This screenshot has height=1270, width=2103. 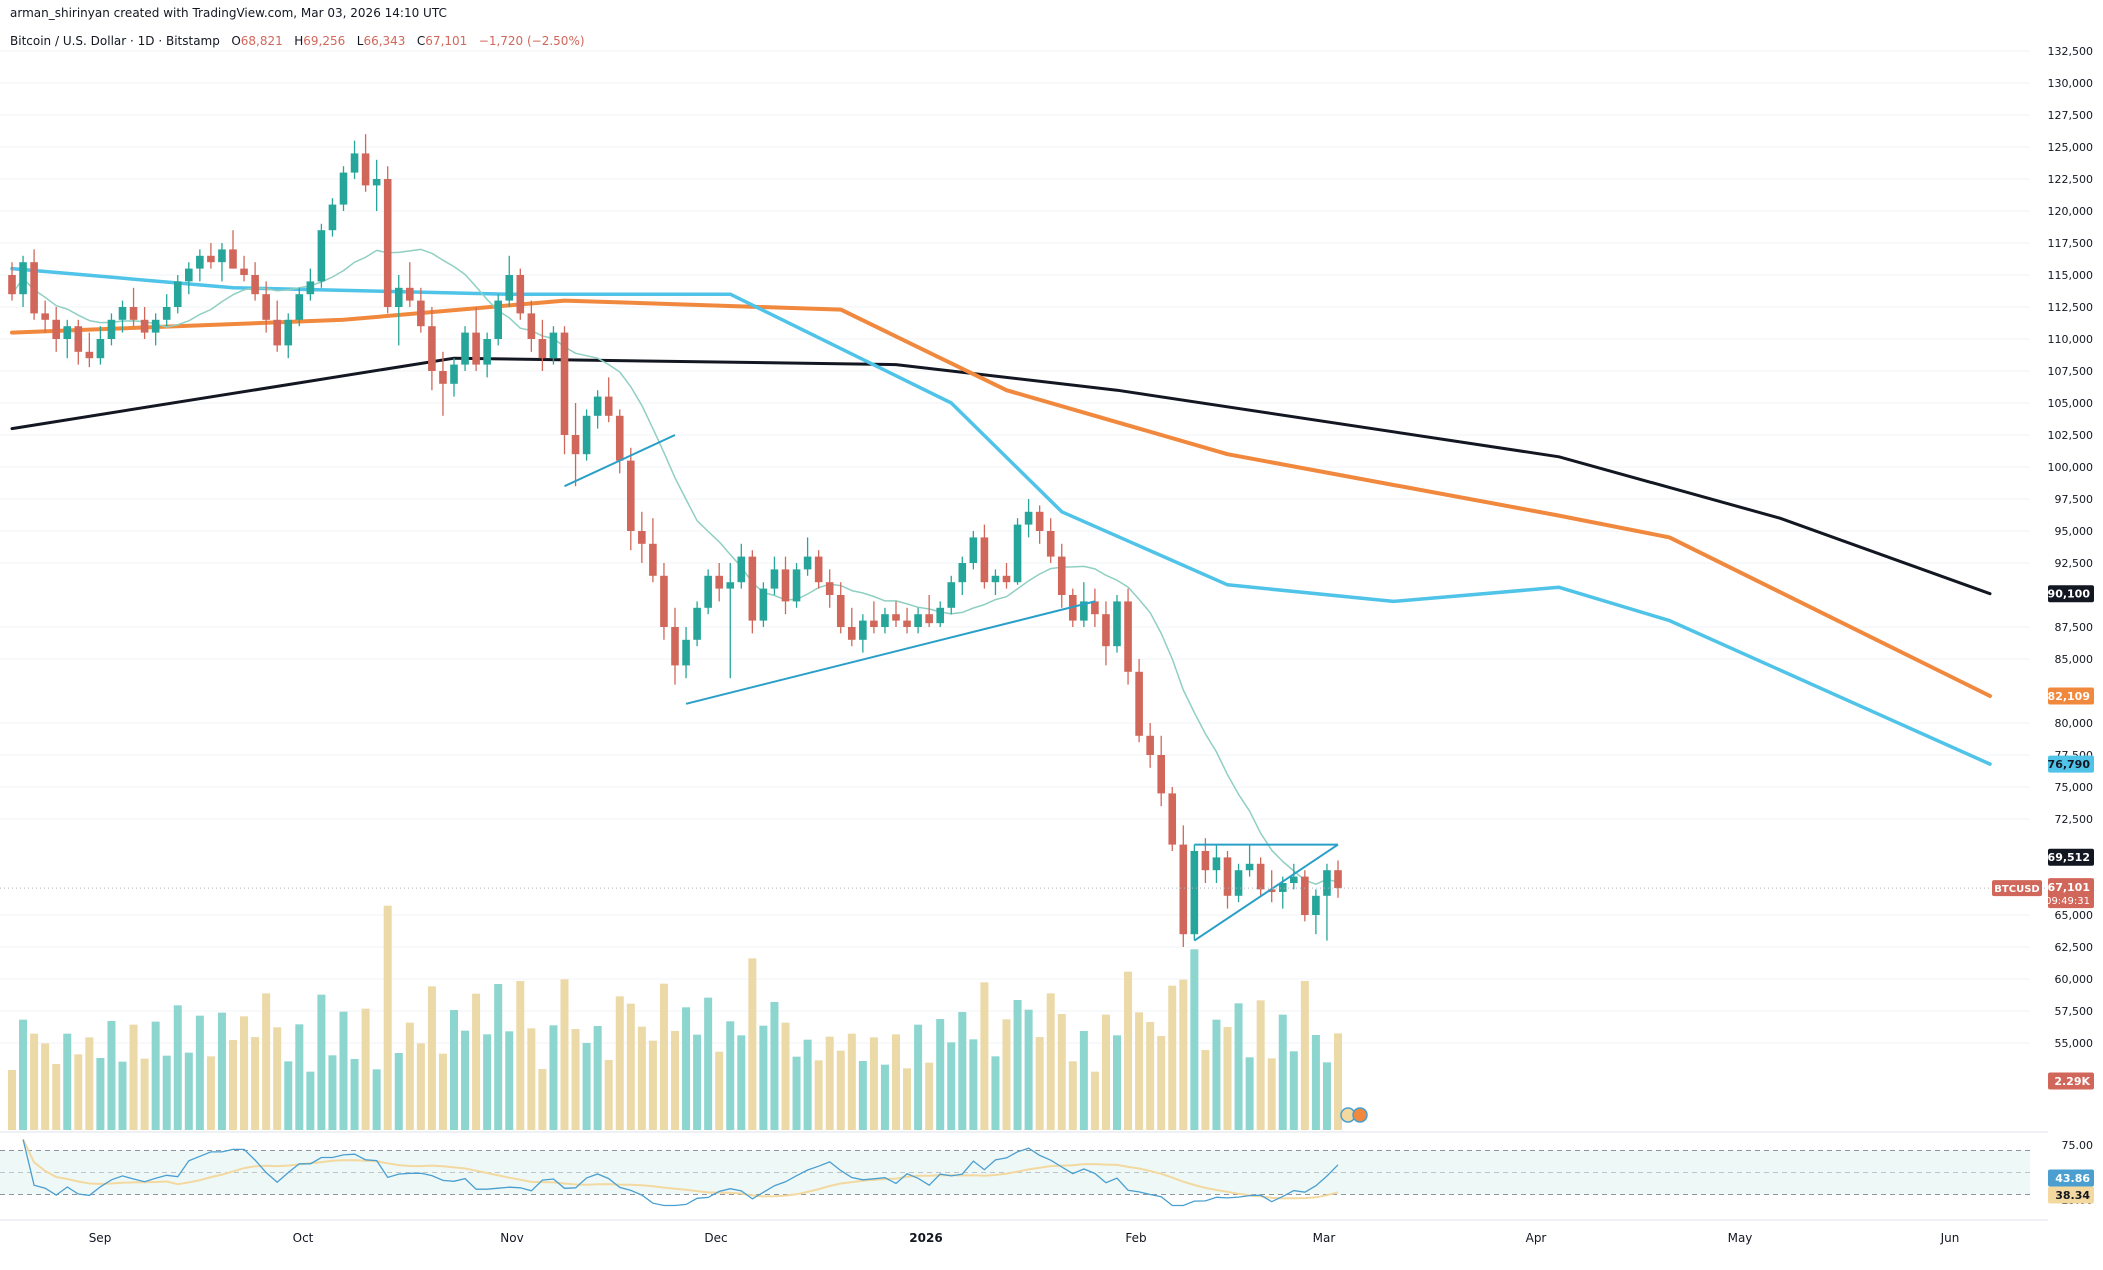 I want to click on price-tick-label: 85,000, so click(x=2074, y=659).